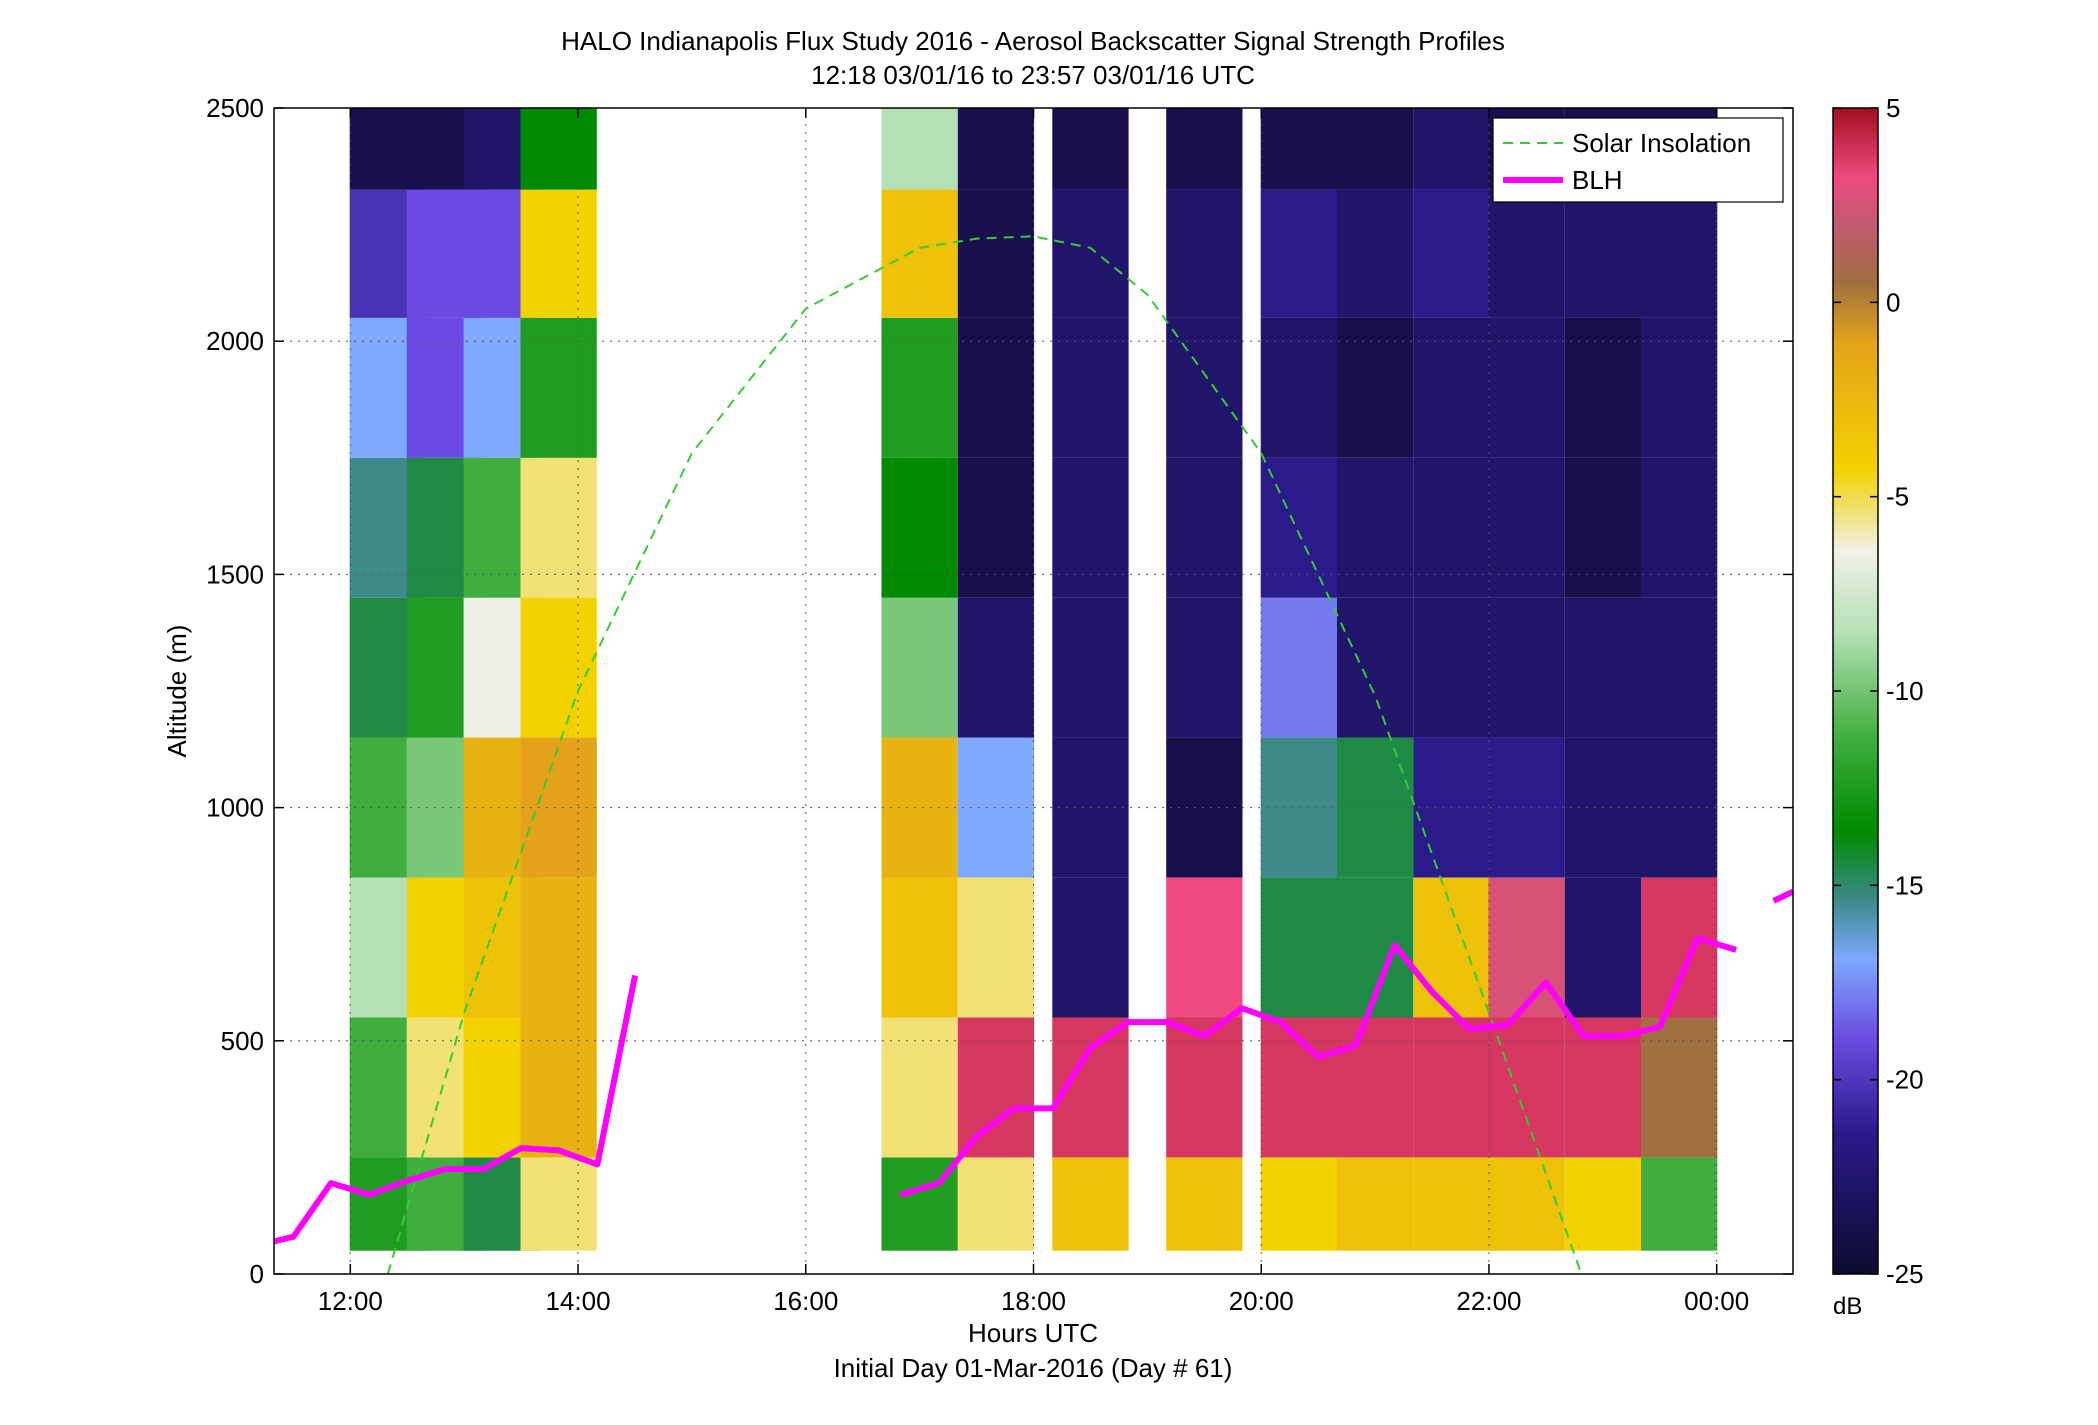 The height and width of the screenshot is (1425, 2098). I want to click on colorbar-tick-label: -20, so click(1905, 1080).